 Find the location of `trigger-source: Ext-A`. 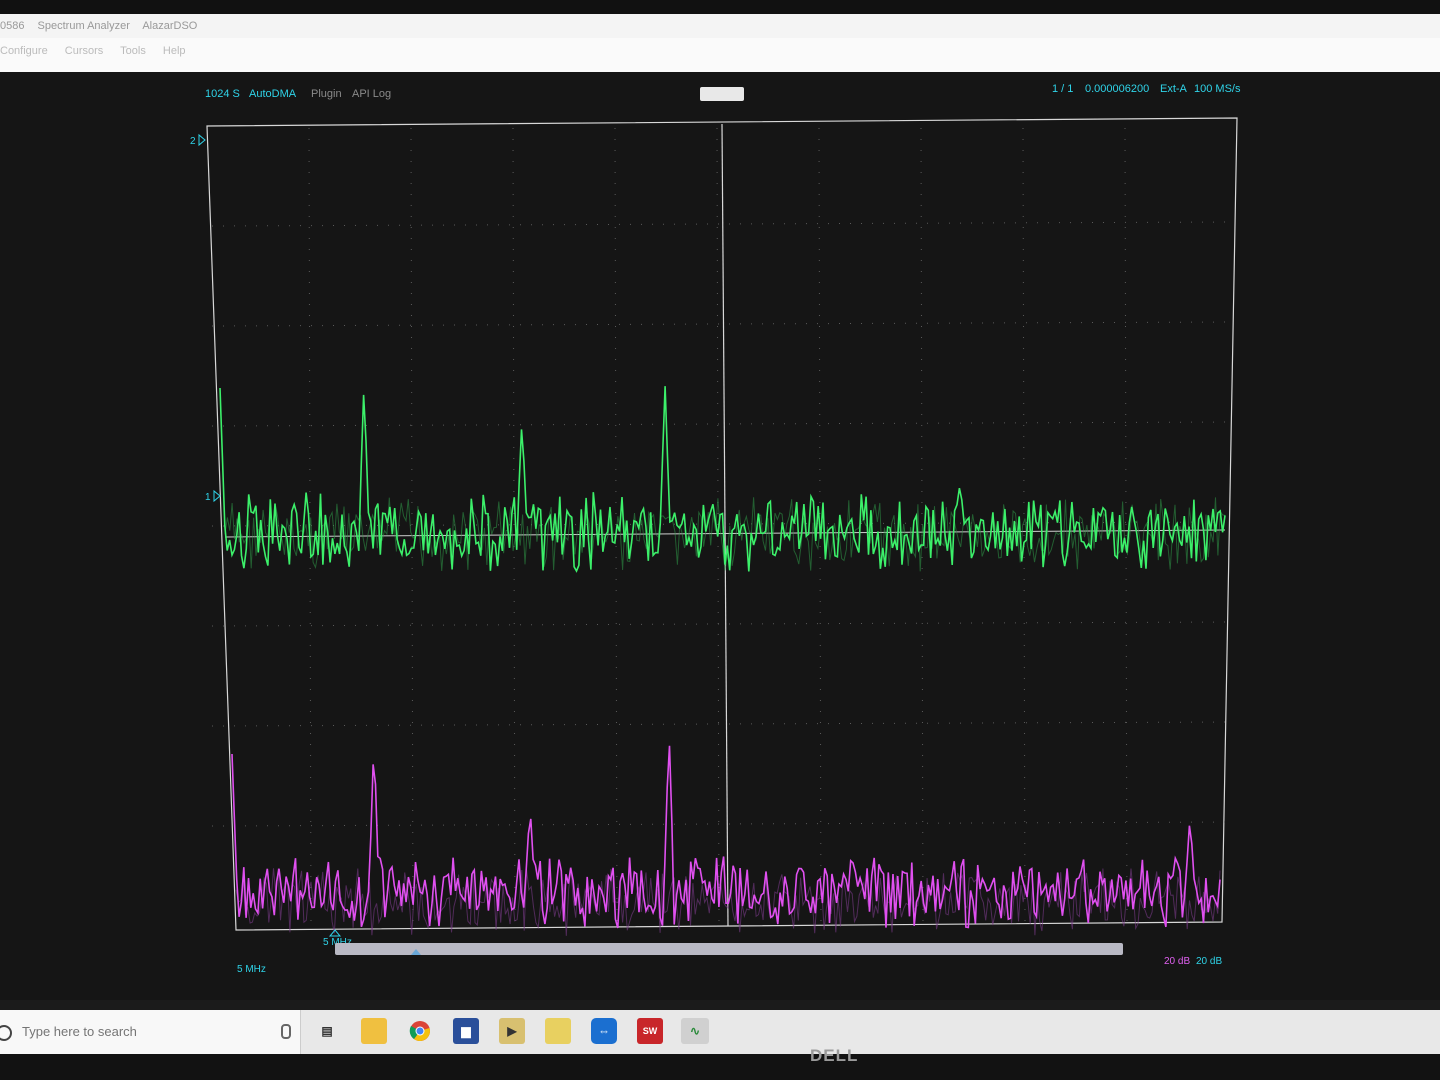

trigger-source: Ext-A is located at coordinates (1173, 89).